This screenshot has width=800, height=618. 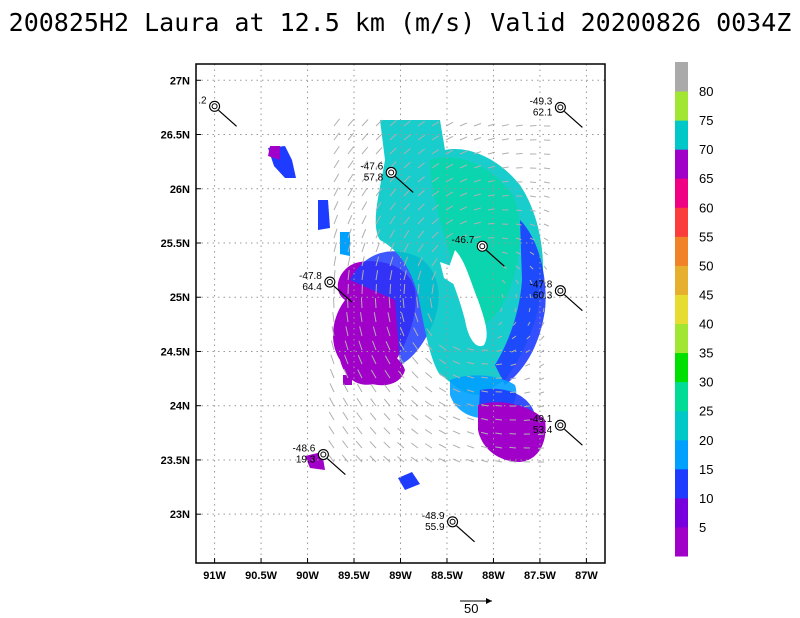 What do you see at coordinates (319, 459) in the screenshot?
I see `dropsonde: -48.619.3` at bounding box center [319, 459].